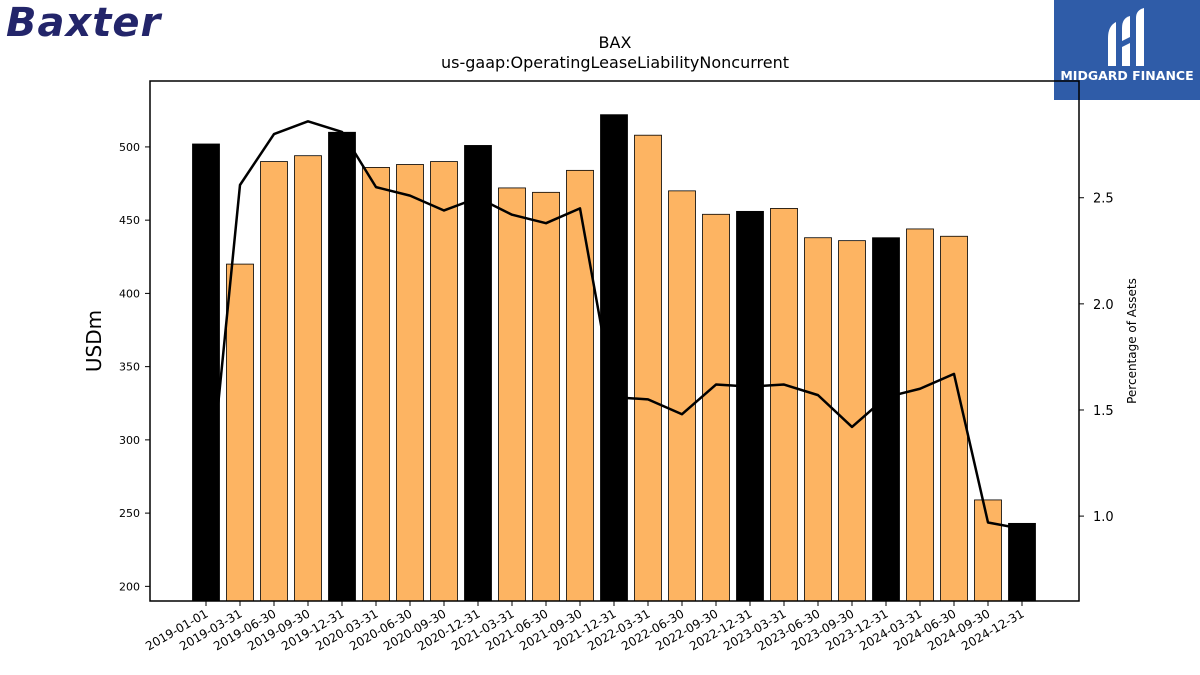 Image resolution: width=1200 pixels, height=675 pixels. What do you see at coordinates (129, 293) in the screenshot?
I see `y-tick-label: 400` at bounding box center [129, 293].